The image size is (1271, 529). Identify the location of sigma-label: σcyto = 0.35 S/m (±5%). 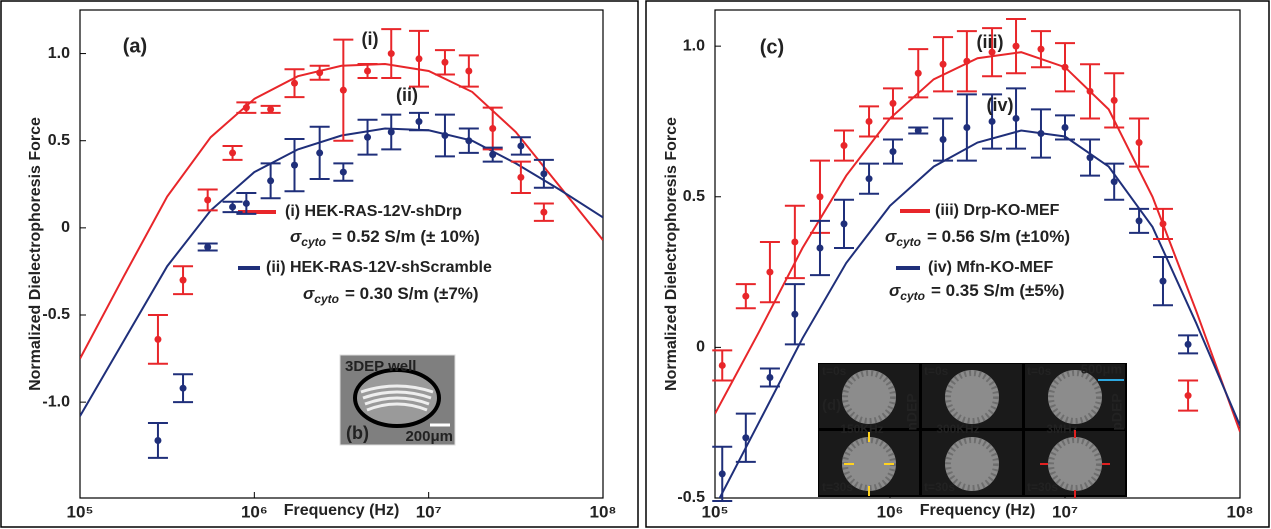
(977, 292).